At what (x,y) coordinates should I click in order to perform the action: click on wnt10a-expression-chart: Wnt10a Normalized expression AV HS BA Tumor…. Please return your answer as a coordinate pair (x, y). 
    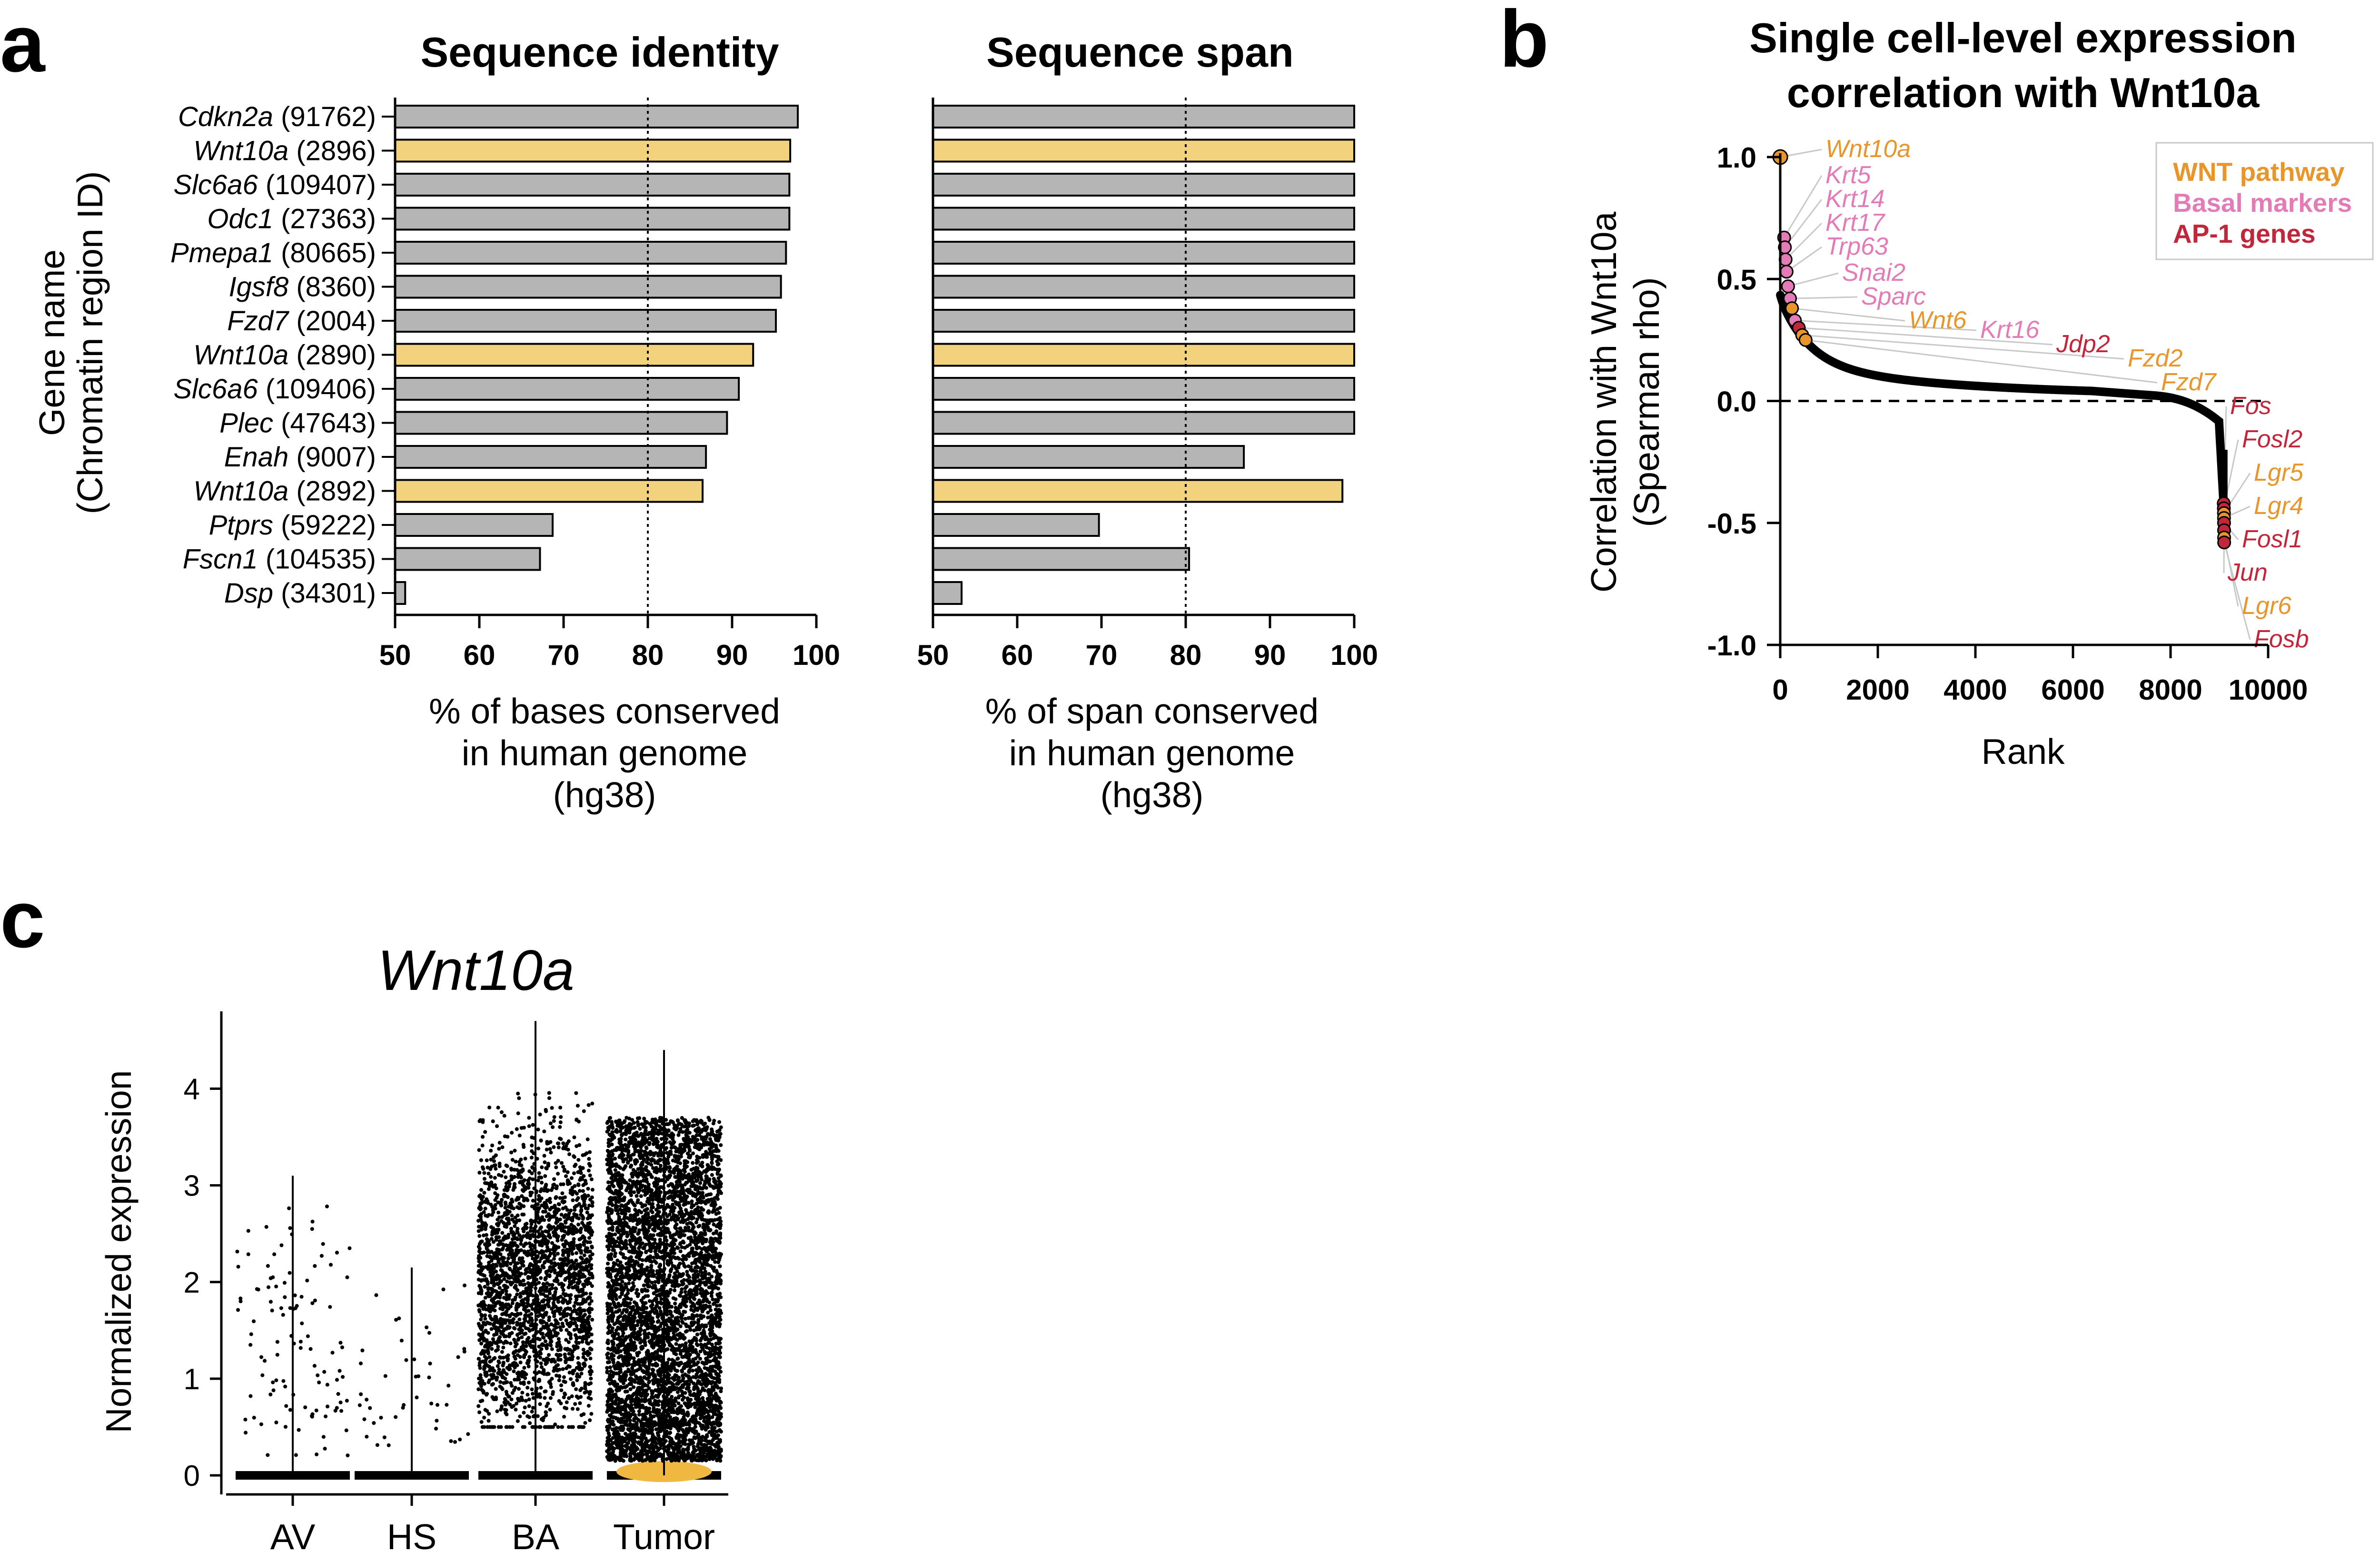
    Looking at the image, I should click on (413, 1245).